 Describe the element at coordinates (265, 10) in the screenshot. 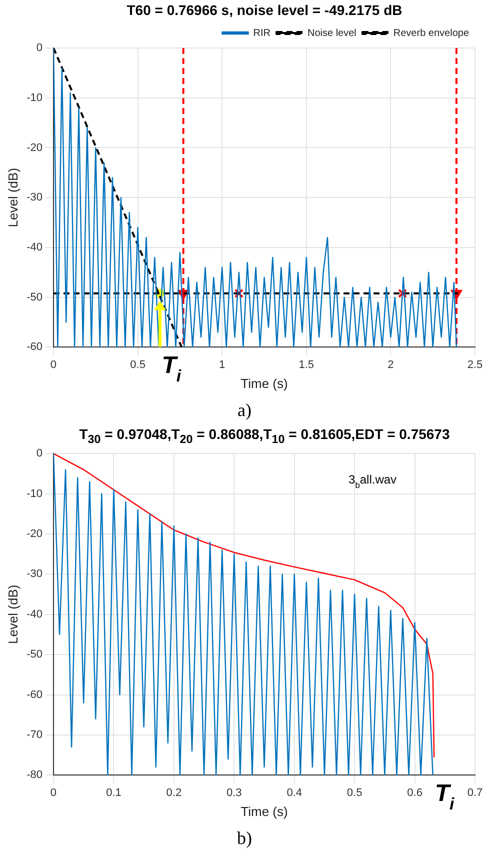

I see `chart-title: T60 = 0.76966 s, noise level = -49.2175 dB` at that location.